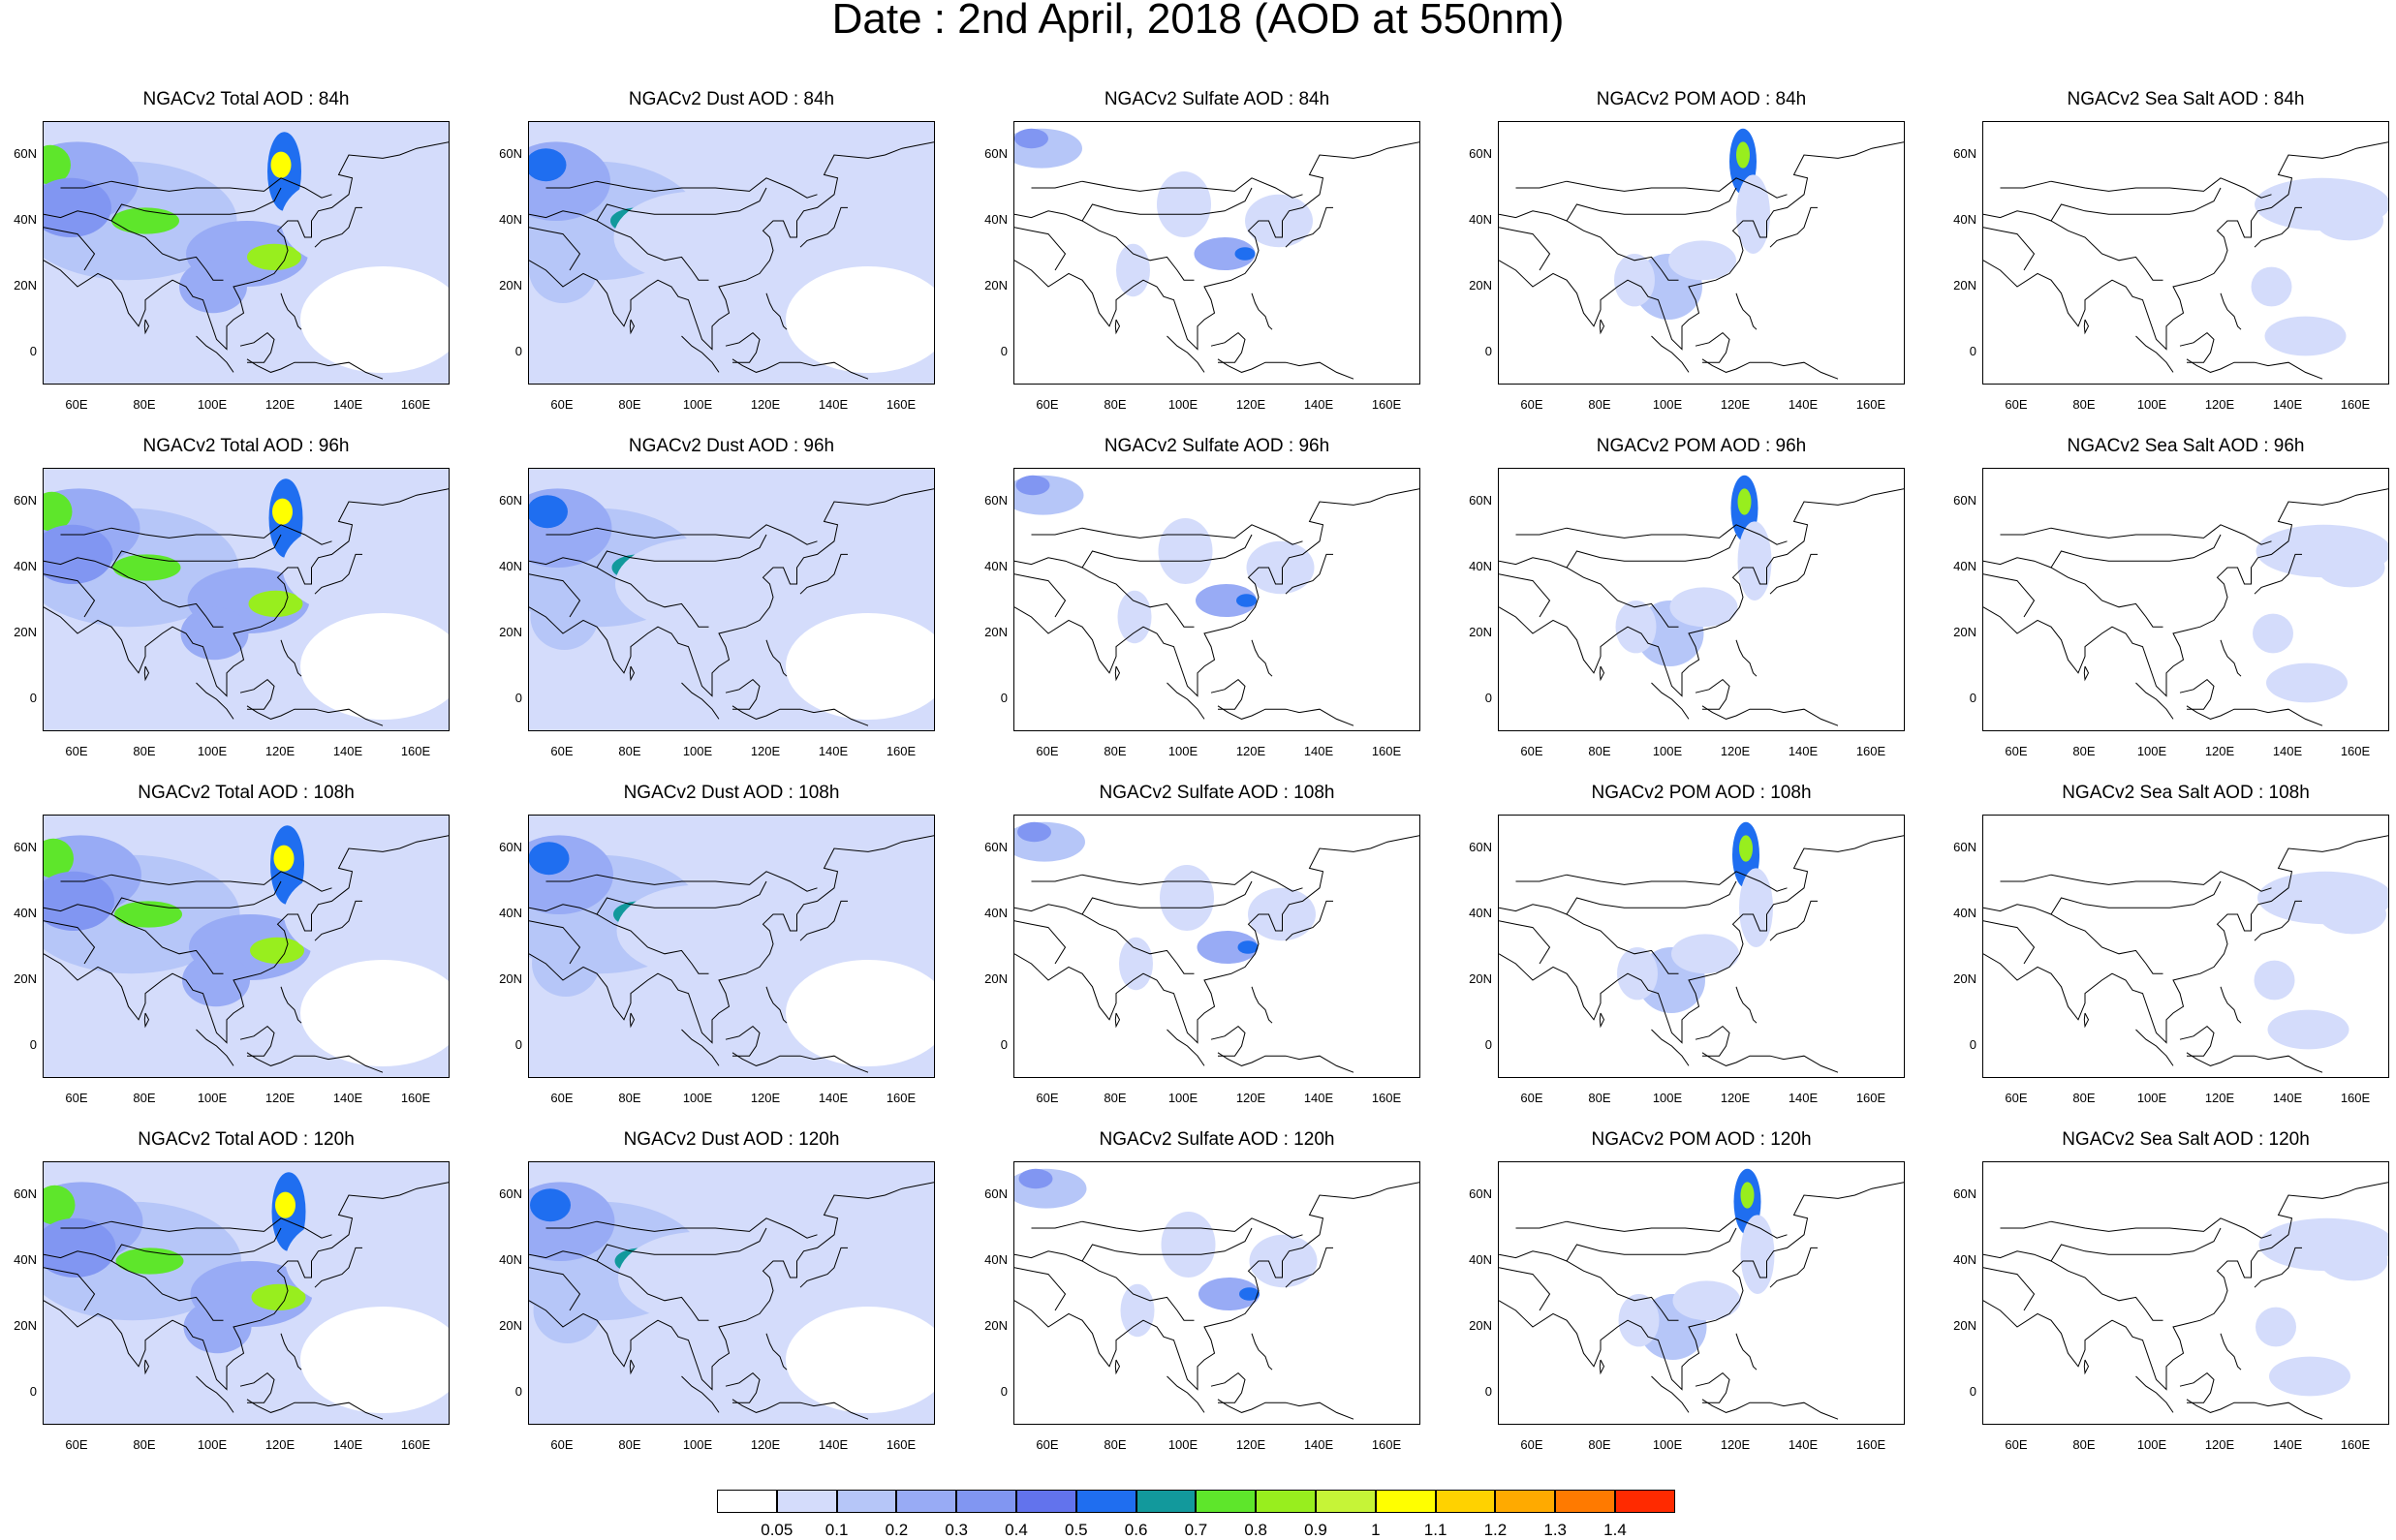 Image resolution: width=2396 pixels, height=1540 pixels. What do you see at coordinates (777, 1530) in the screenshot?
I see `colorbar-label: 0.05` at bounding box center [777, 1530].